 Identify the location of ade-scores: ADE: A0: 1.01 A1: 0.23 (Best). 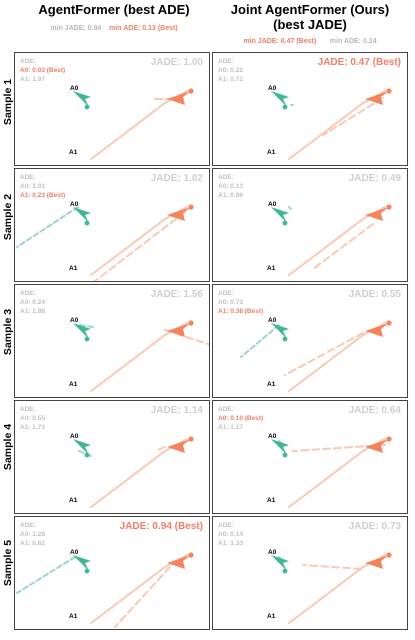
(42, 186).